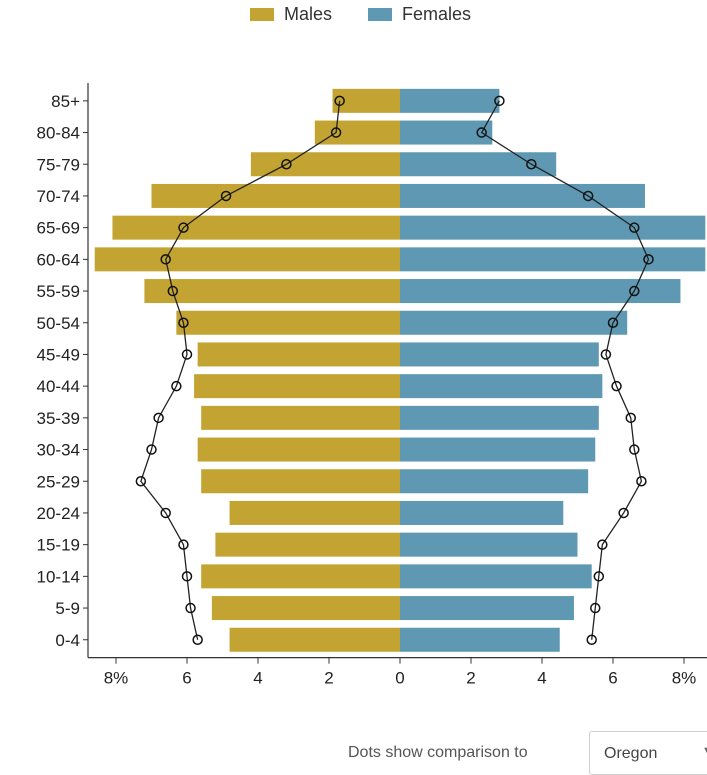  I want to click on legend-label-males: Males, so click(308, 14).